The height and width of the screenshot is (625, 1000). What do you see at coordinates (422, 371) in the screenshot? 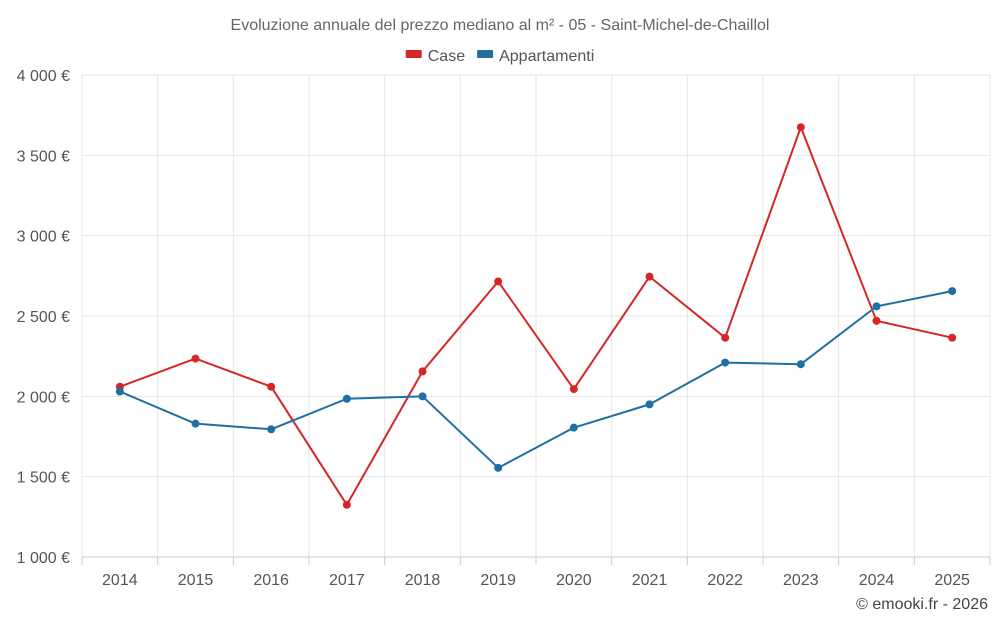
I see `data-point-case-2018` at bounding box center [422, 371].